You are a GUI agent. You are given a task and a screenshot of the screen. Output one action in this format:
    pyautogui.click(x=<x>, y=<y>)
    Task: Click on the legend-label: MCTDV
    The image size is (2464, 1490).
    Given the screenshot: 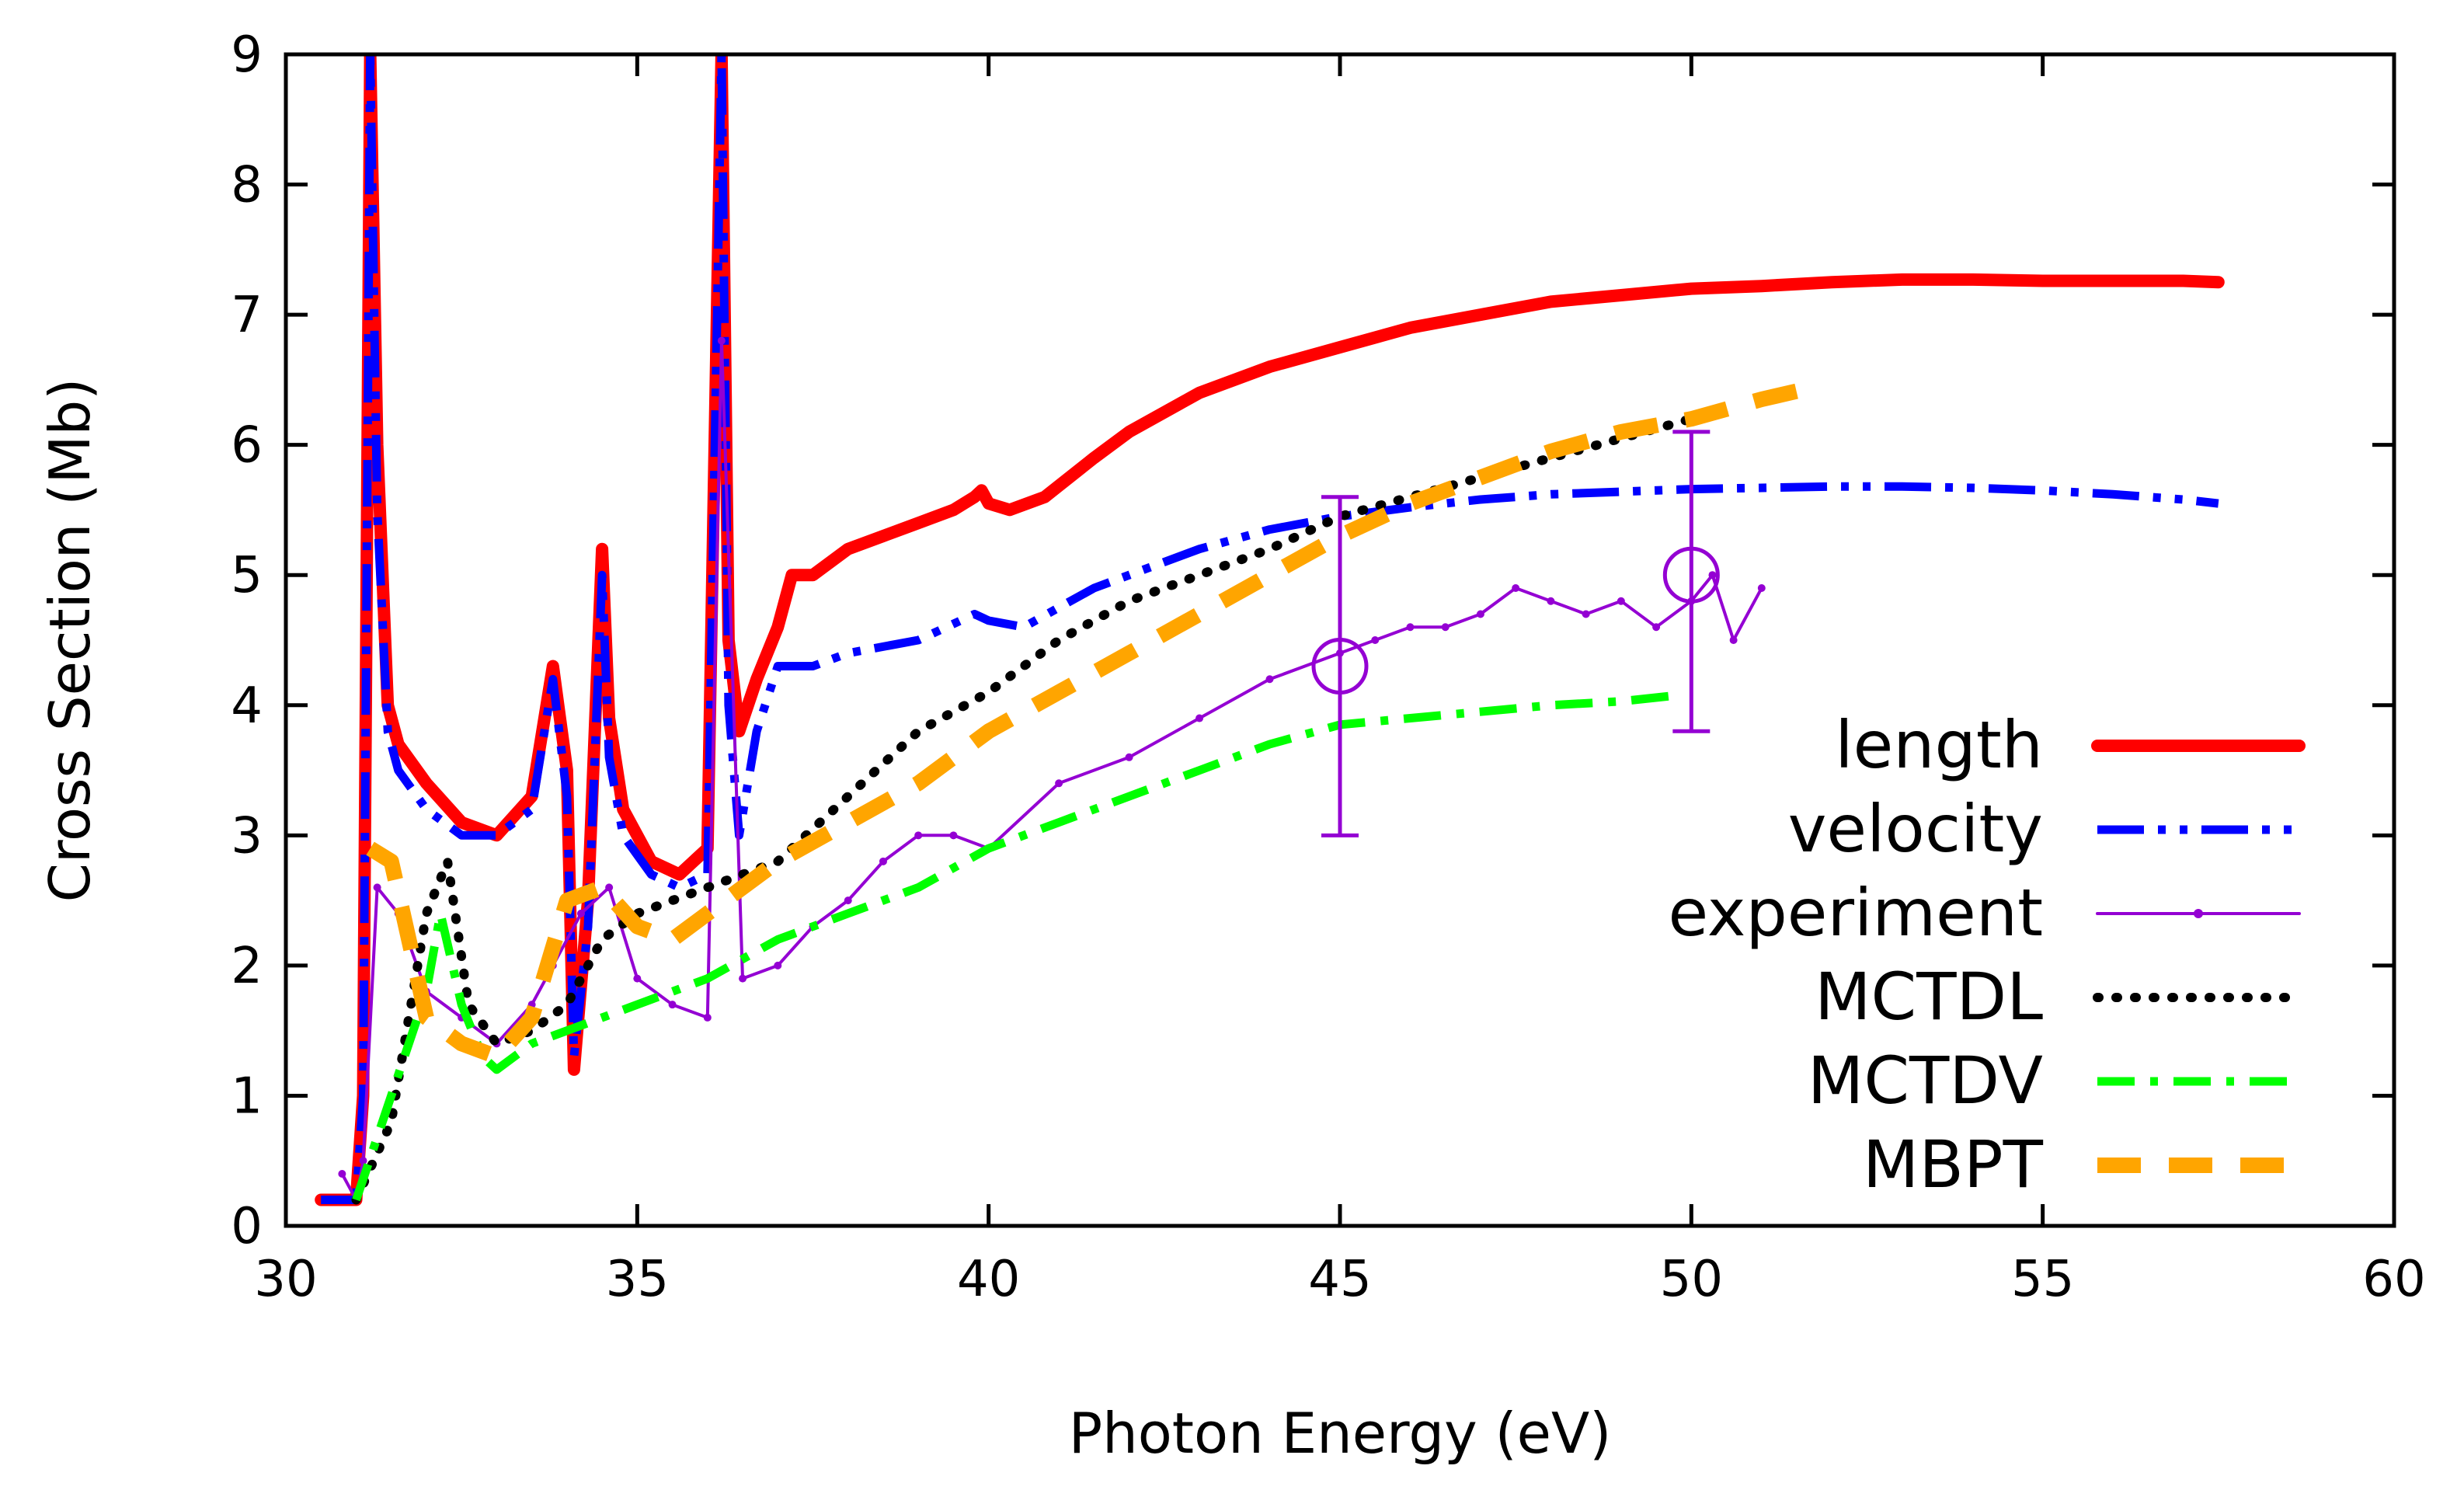 What is the action you would take?
    pyautogui.click(x=1926, y=1081)
    